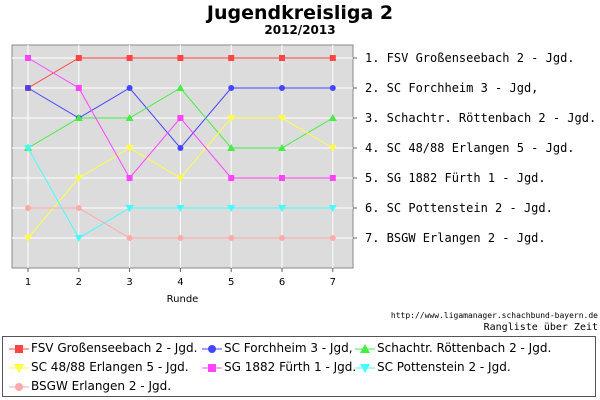 The image size is (600, 400). What do you see at coordinates (300, 13) in the screenshot?
I see `chart-title: Jugendkreisliga 2` at bounding box center [300, 13].